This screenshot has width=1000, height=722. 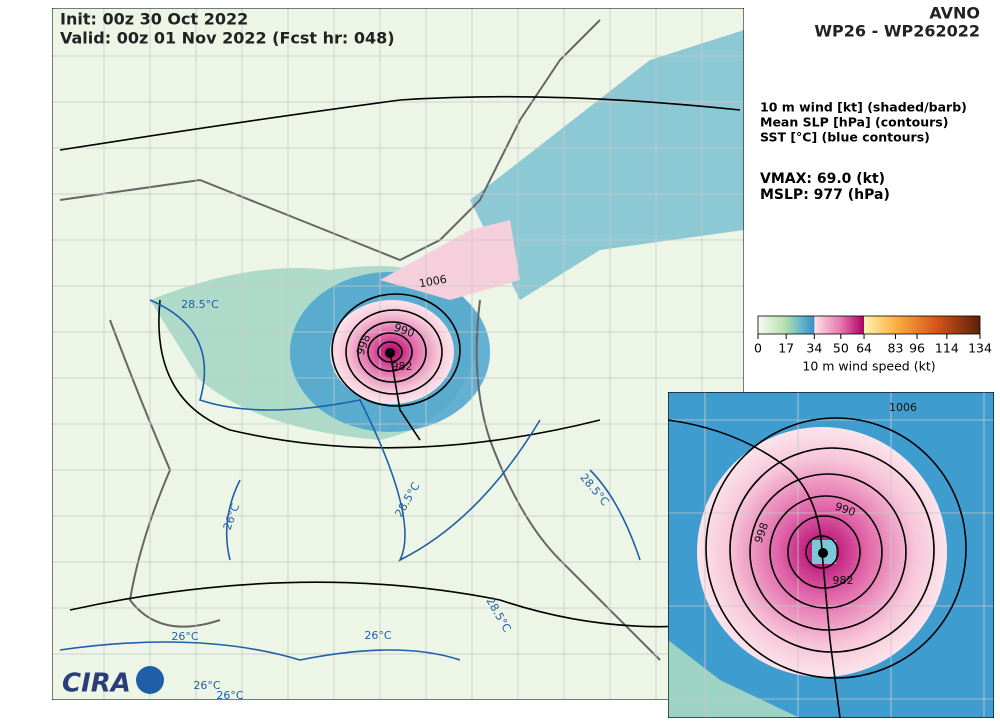 What do you see at coordinates (917, 348) in the screenshot?
I see `colorbar-tick-label: 96` at bounding box center [917, 348].